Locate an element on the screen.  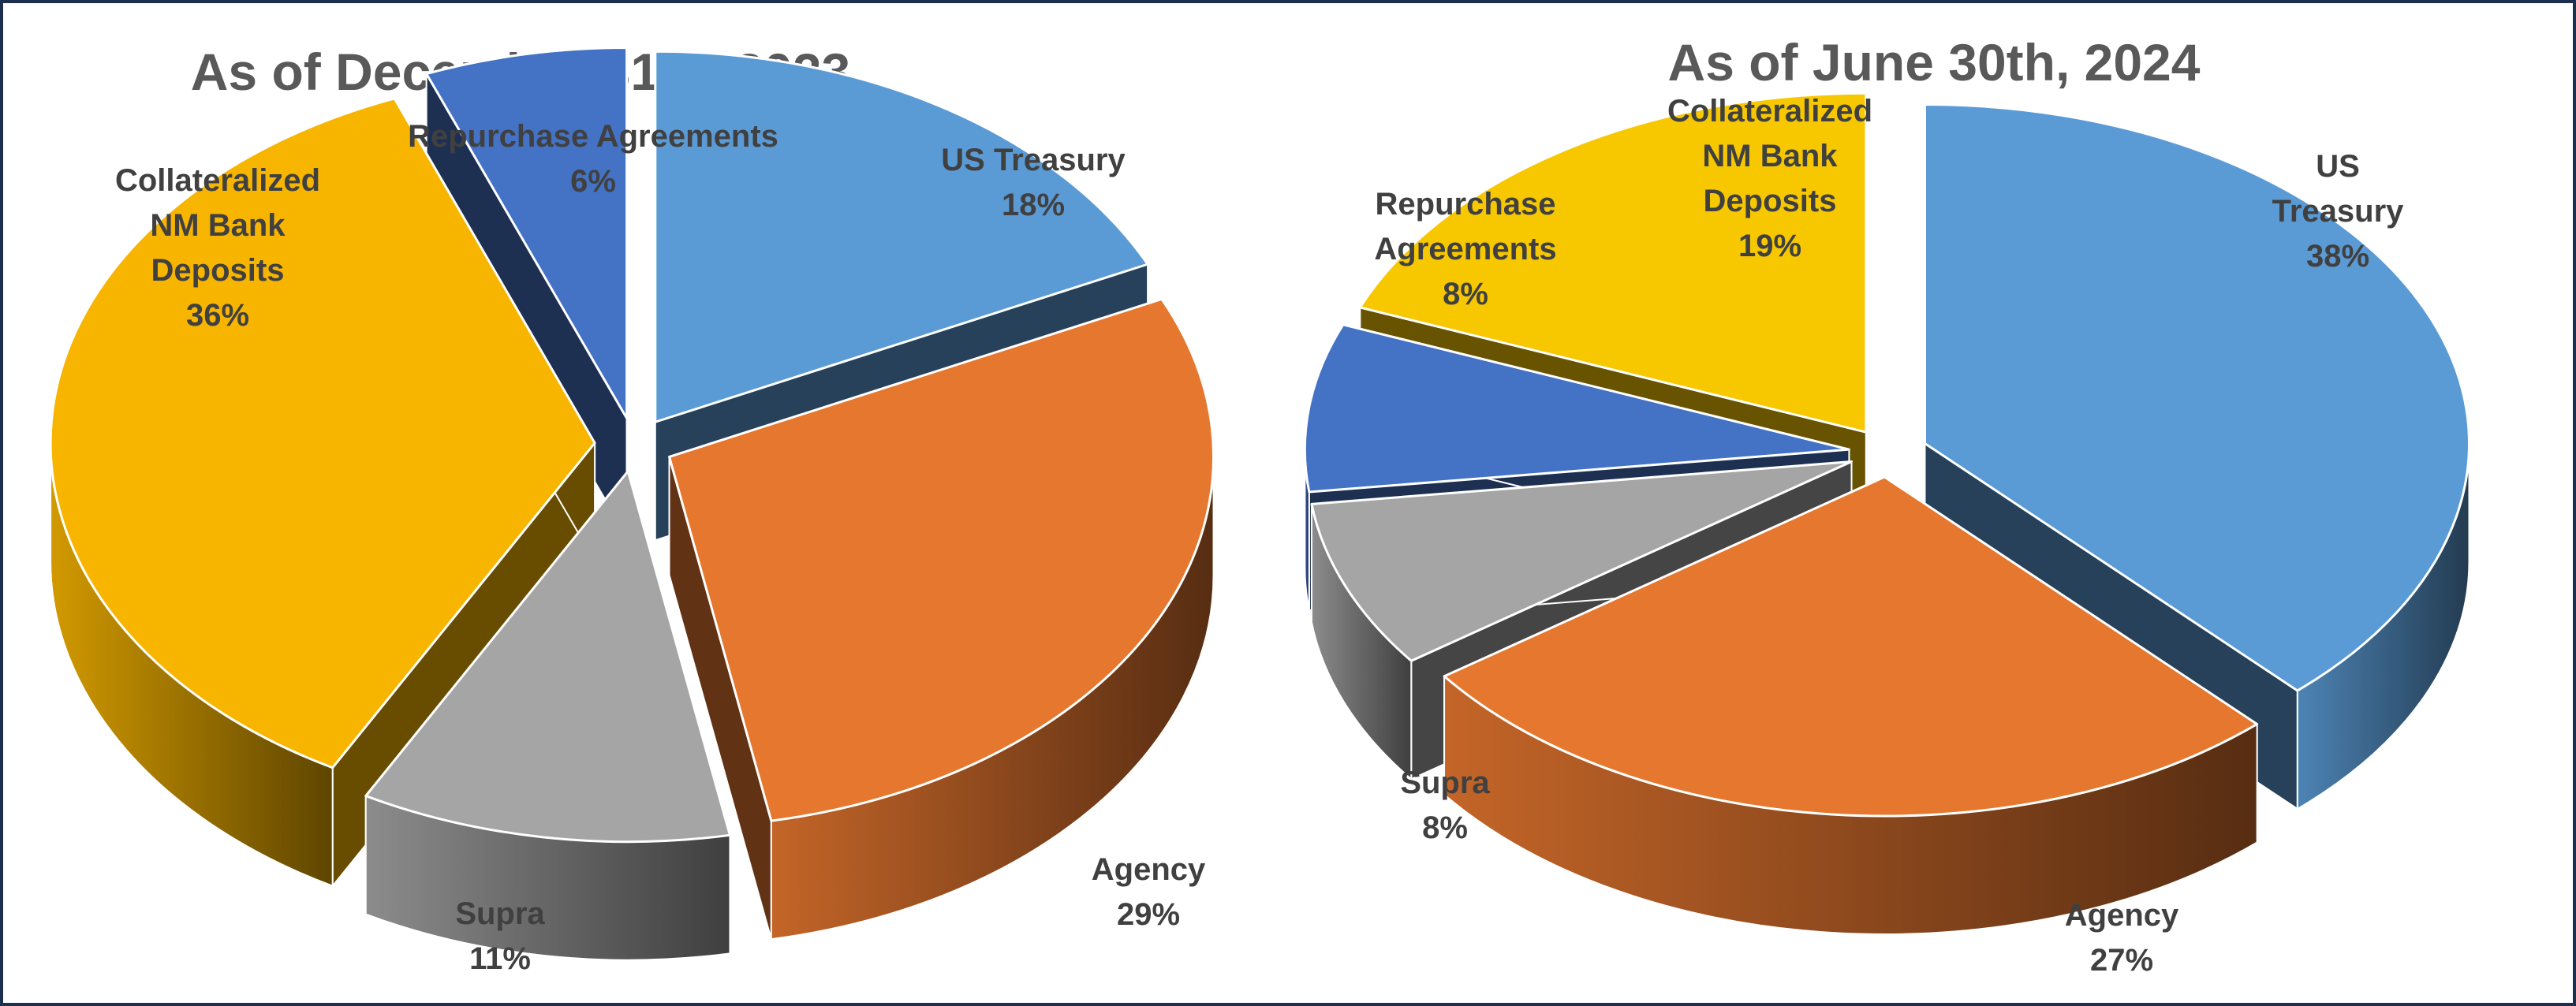
data-label-supra: Supra 11% is located at coordinates (500, 936).